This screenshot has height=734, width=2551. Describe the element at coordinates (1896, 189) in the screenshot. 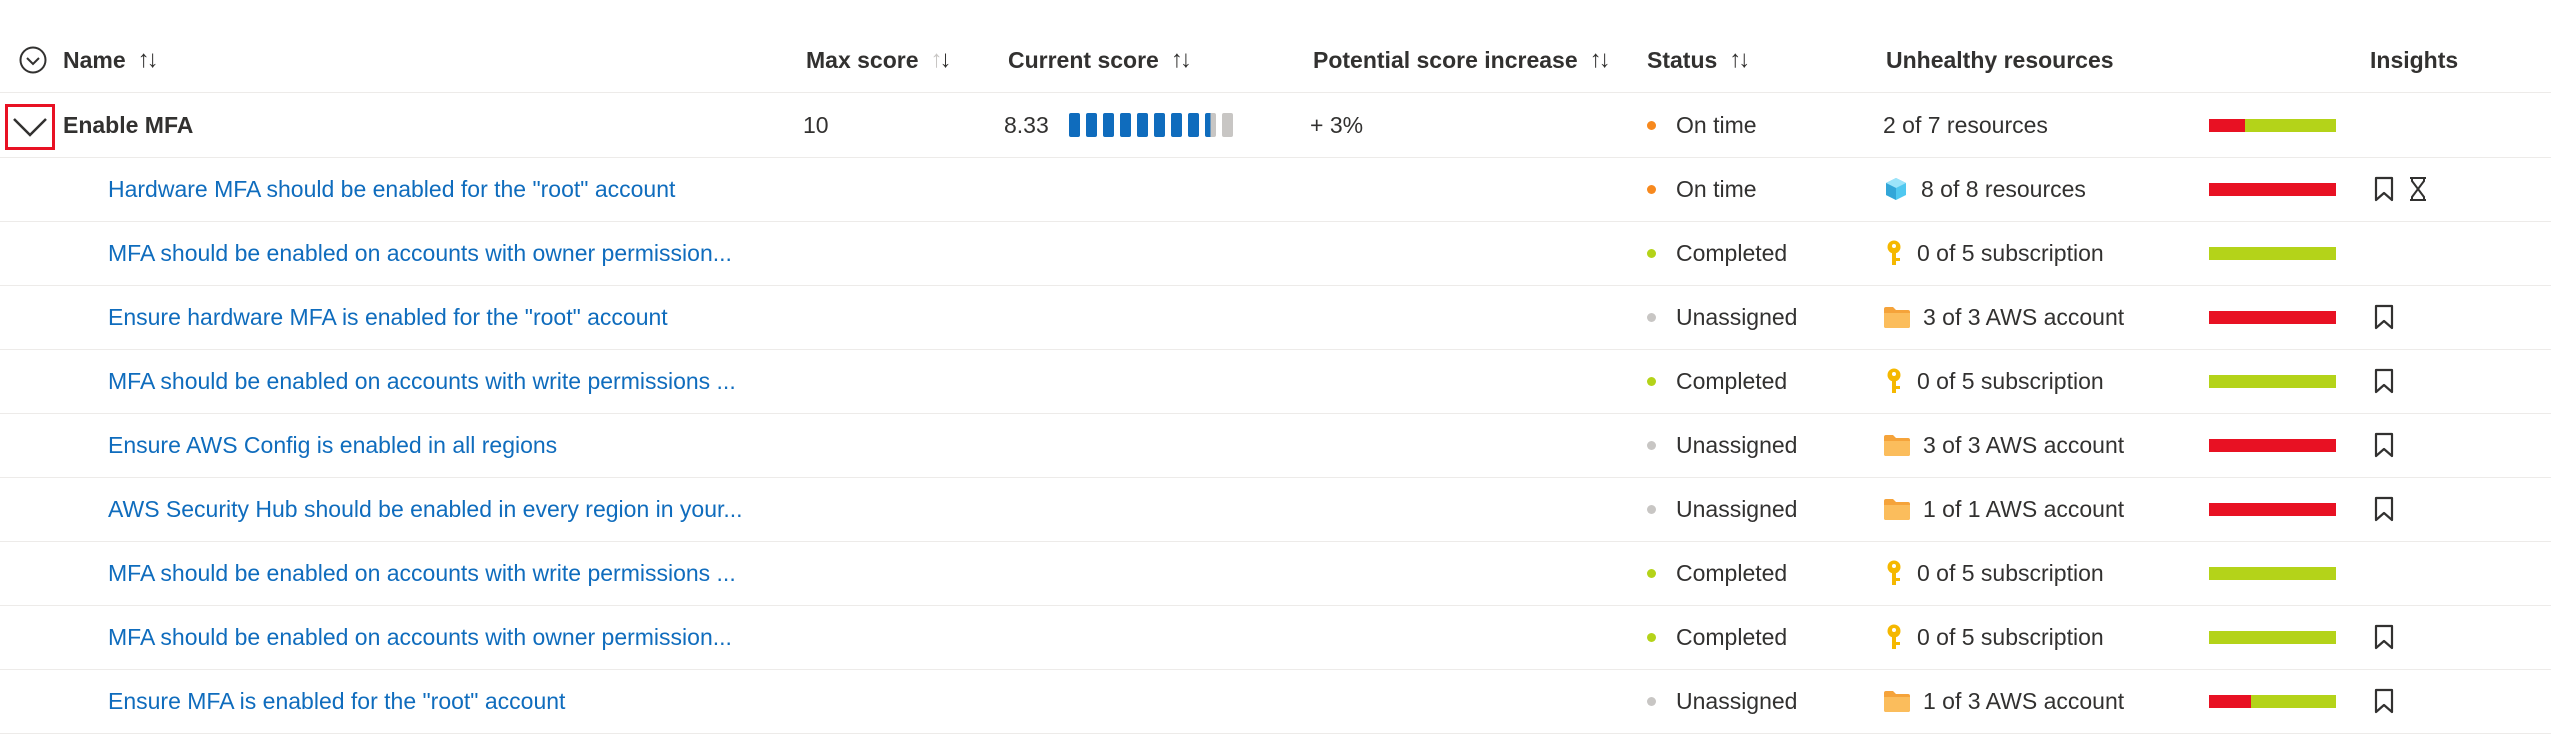

I see `cube-icon` at that location.